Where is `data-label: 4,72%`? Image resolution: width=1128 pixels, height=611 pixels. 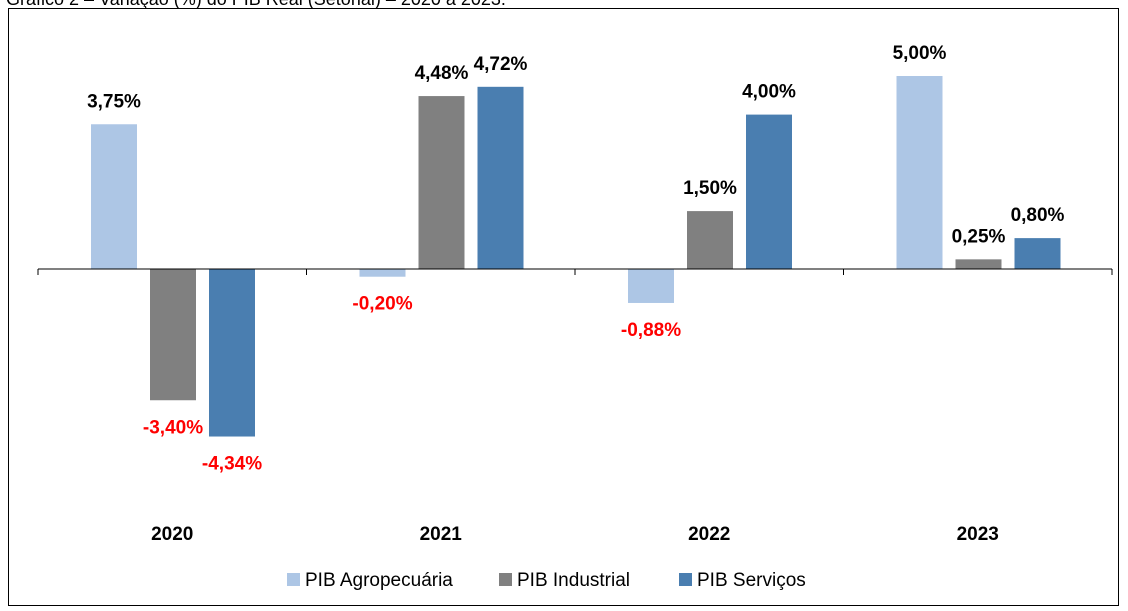
data-label: 4,72% is located at coordinates (501, 64).